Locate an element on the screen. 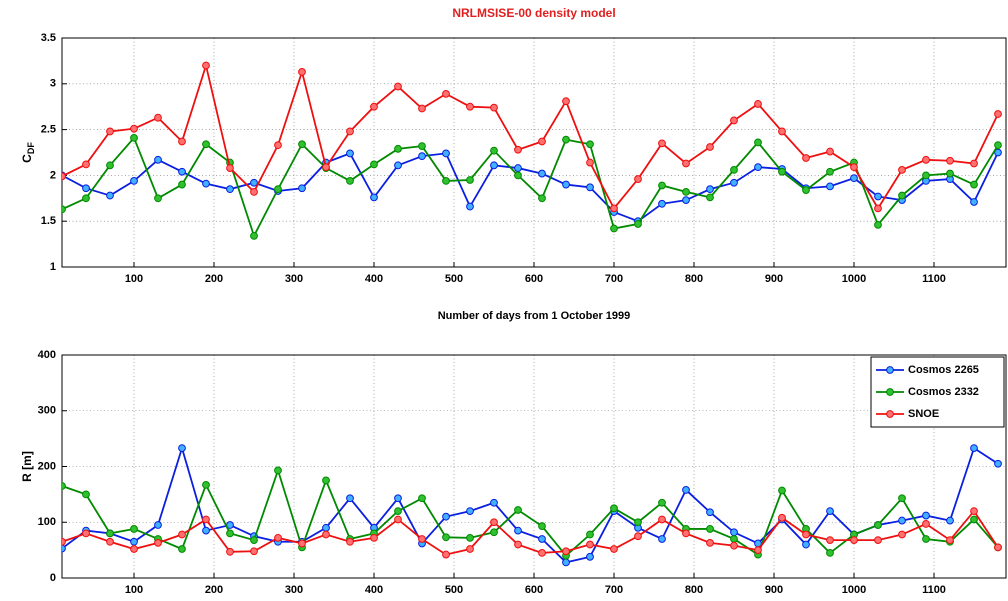 The height and width of the screenshot is (601, 1008). y-tick-label: 400 is located at coordinates (47, 355).